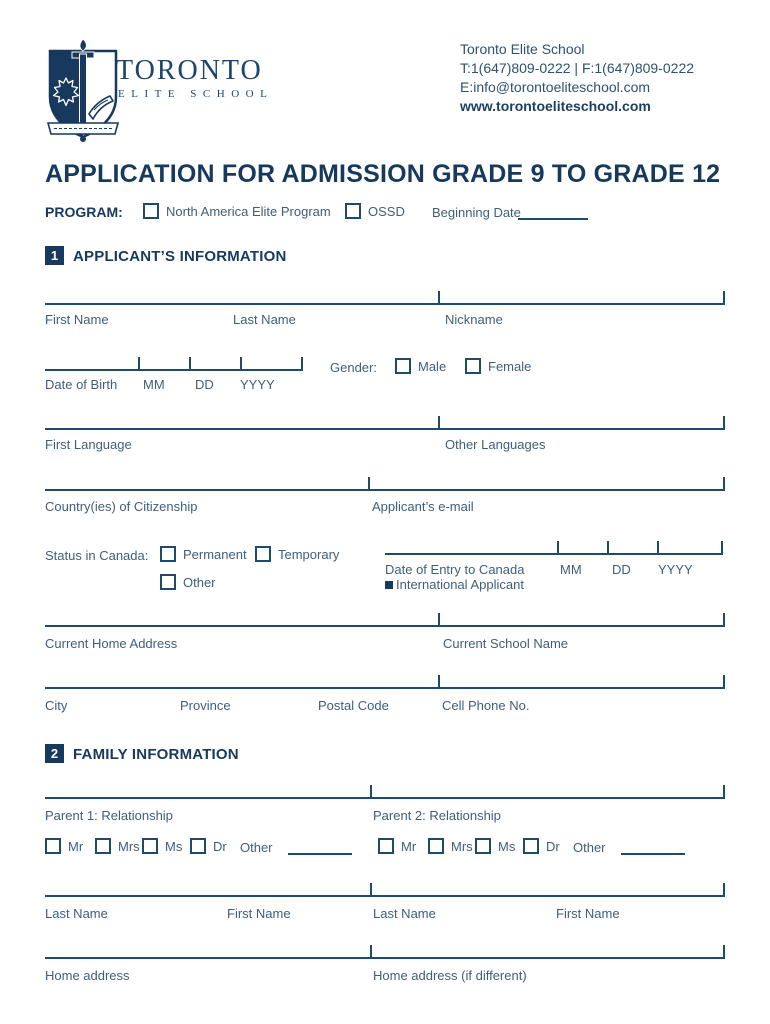 This screenshot has width=770, height=1024. Describe the element at coordinates (385, 620) in the screenshot. I see `address-school-field` at that location.